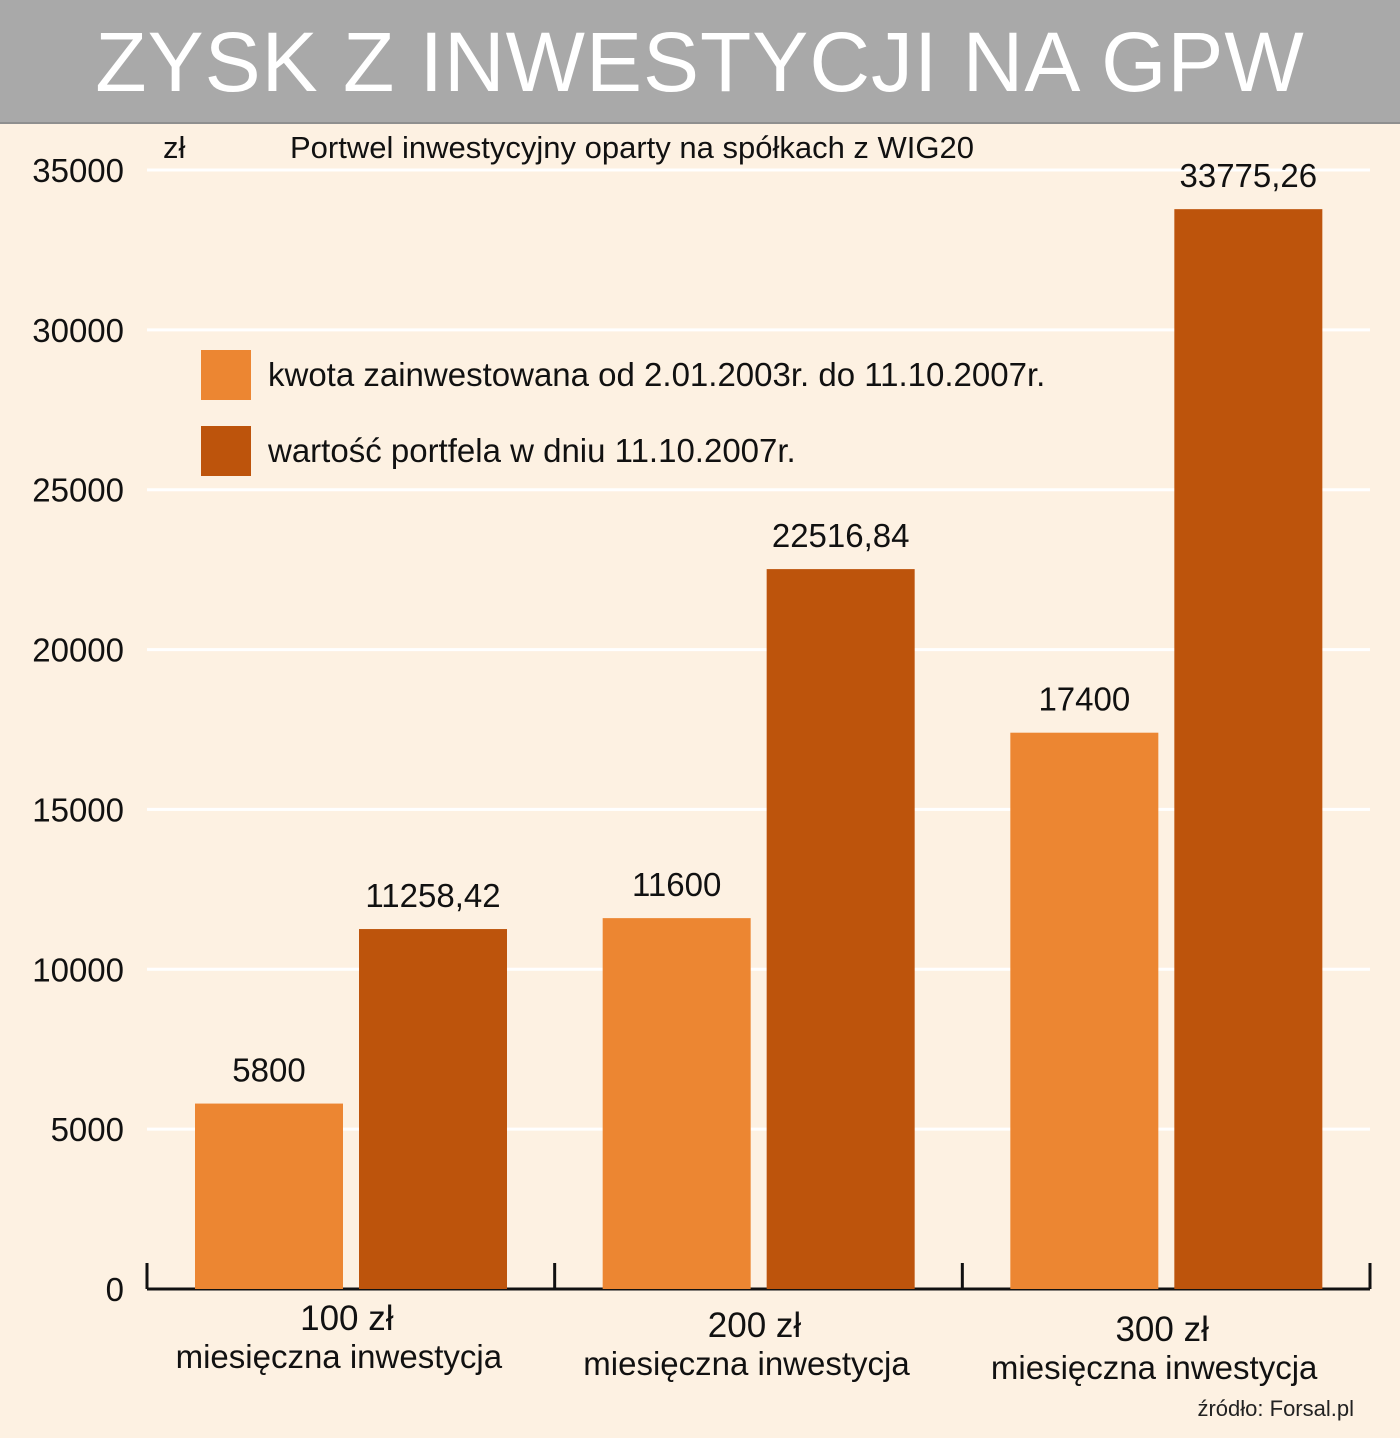 The width and height of the screenshot is (1400, 1438). Describe the element at coordinates (1275, 1408) in the screenshot. I see `source-note: źródło: Forsal.pl` at that location.